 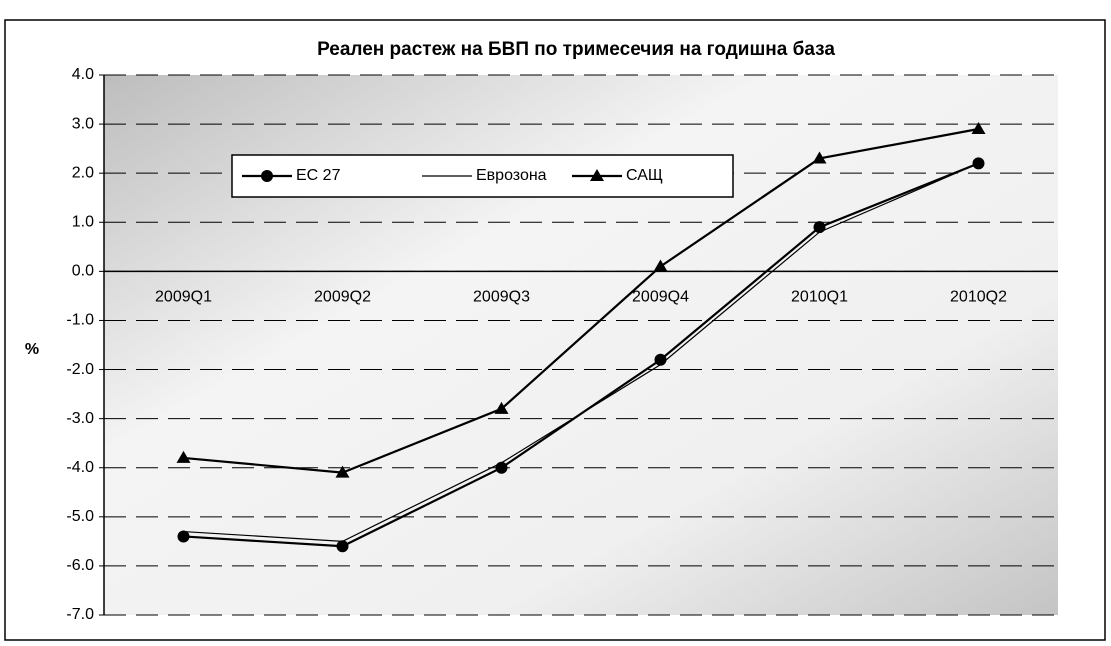 I want to click on y-tick-label: 2.0, so click(x=83, y=172).